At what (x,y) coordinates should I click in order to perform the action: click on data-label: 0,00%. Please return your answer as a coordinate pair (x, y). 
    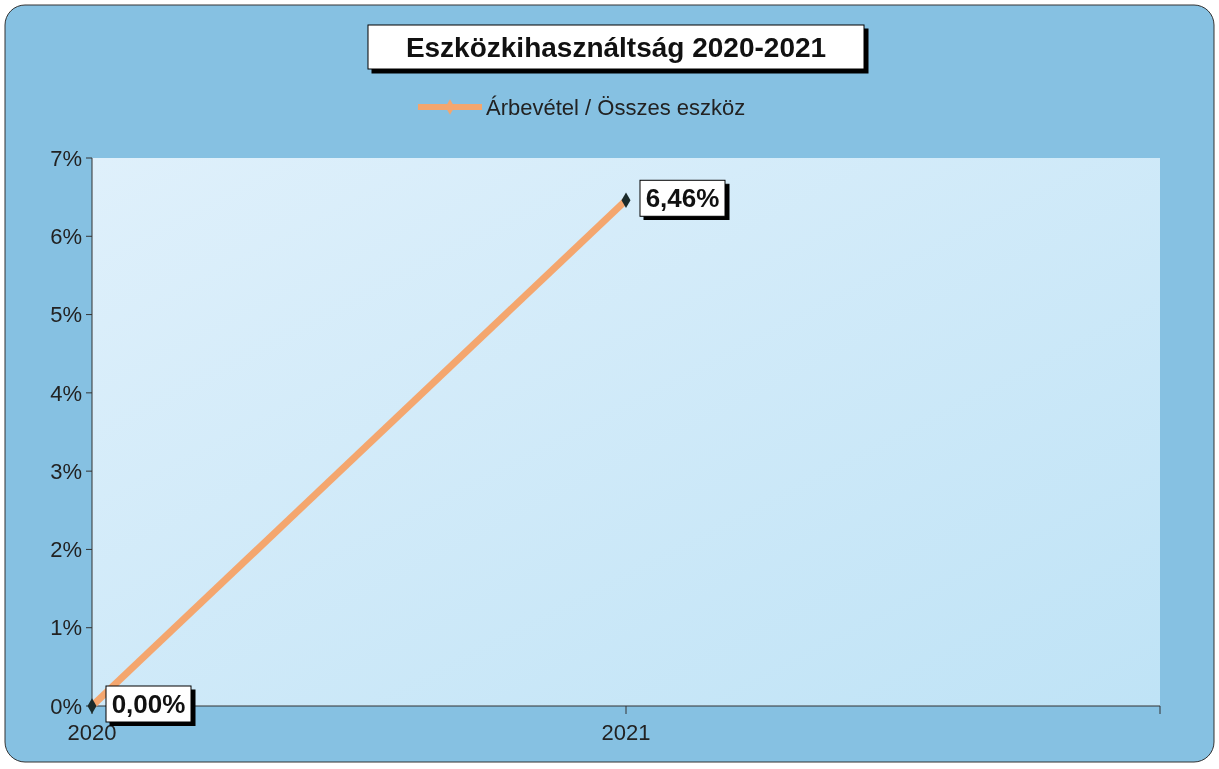
    Looking at the image, I should click on (148, 704).